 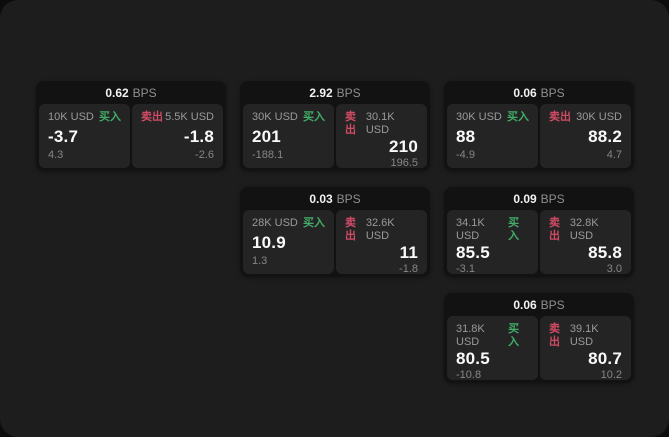 I want to click on sell-price: 210, so click(x=403, y=146).